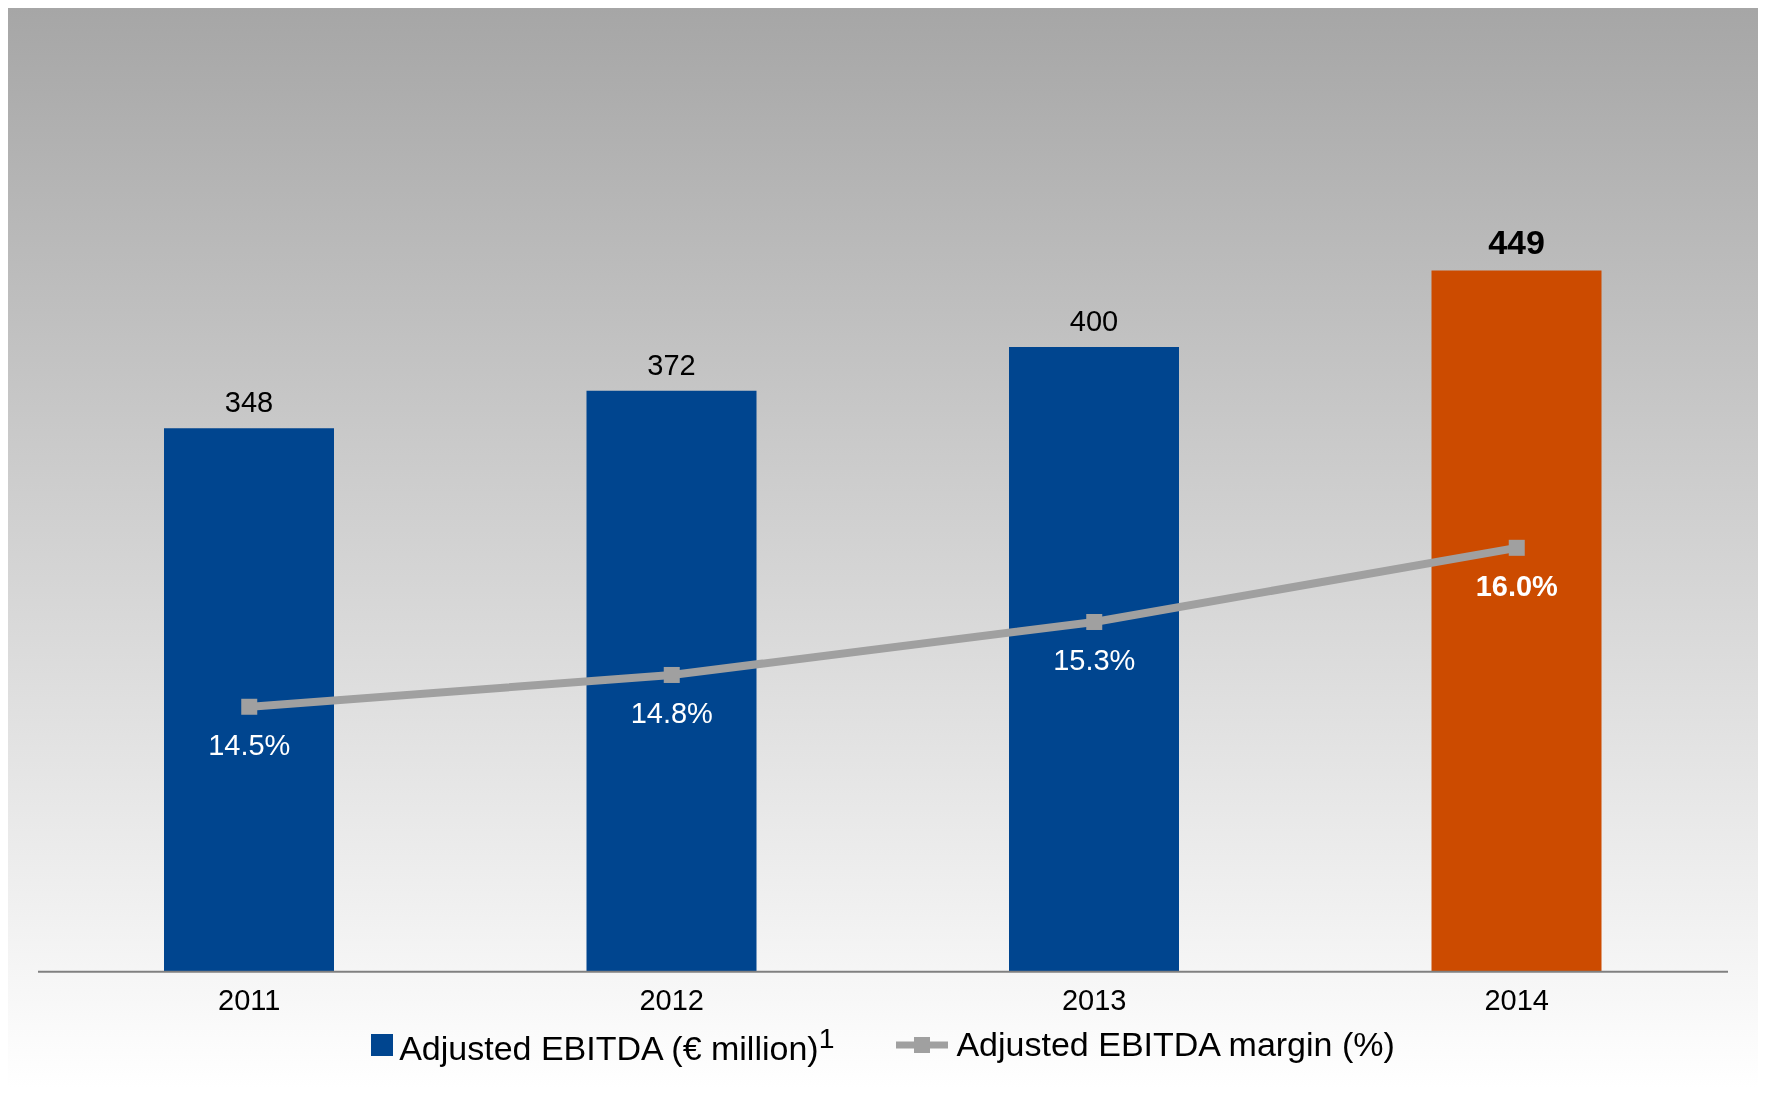  Describe the element at coordinates (671, 364) in the screenshot. I see `data-label: 372` at that location.